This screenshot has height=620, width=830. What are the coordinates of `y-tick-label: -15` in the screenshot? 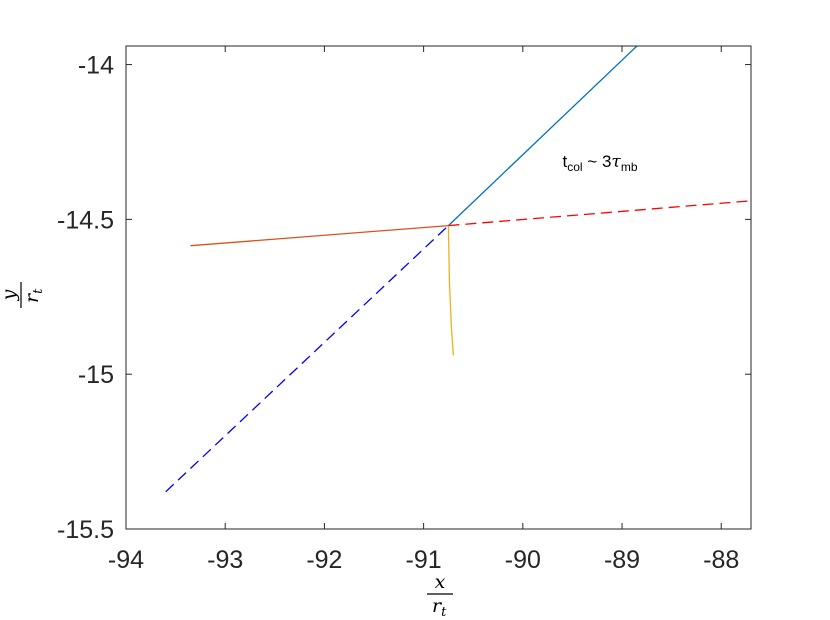 It's located at (96, 375).